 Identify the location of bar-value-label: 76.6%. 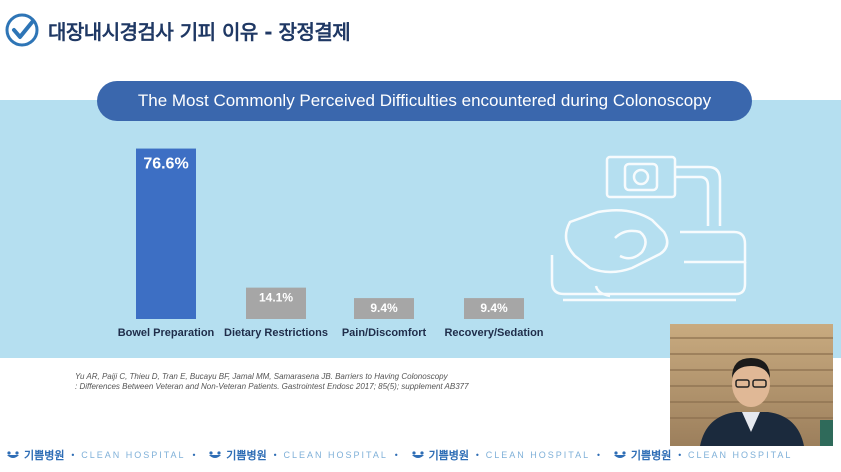
(165, 164).